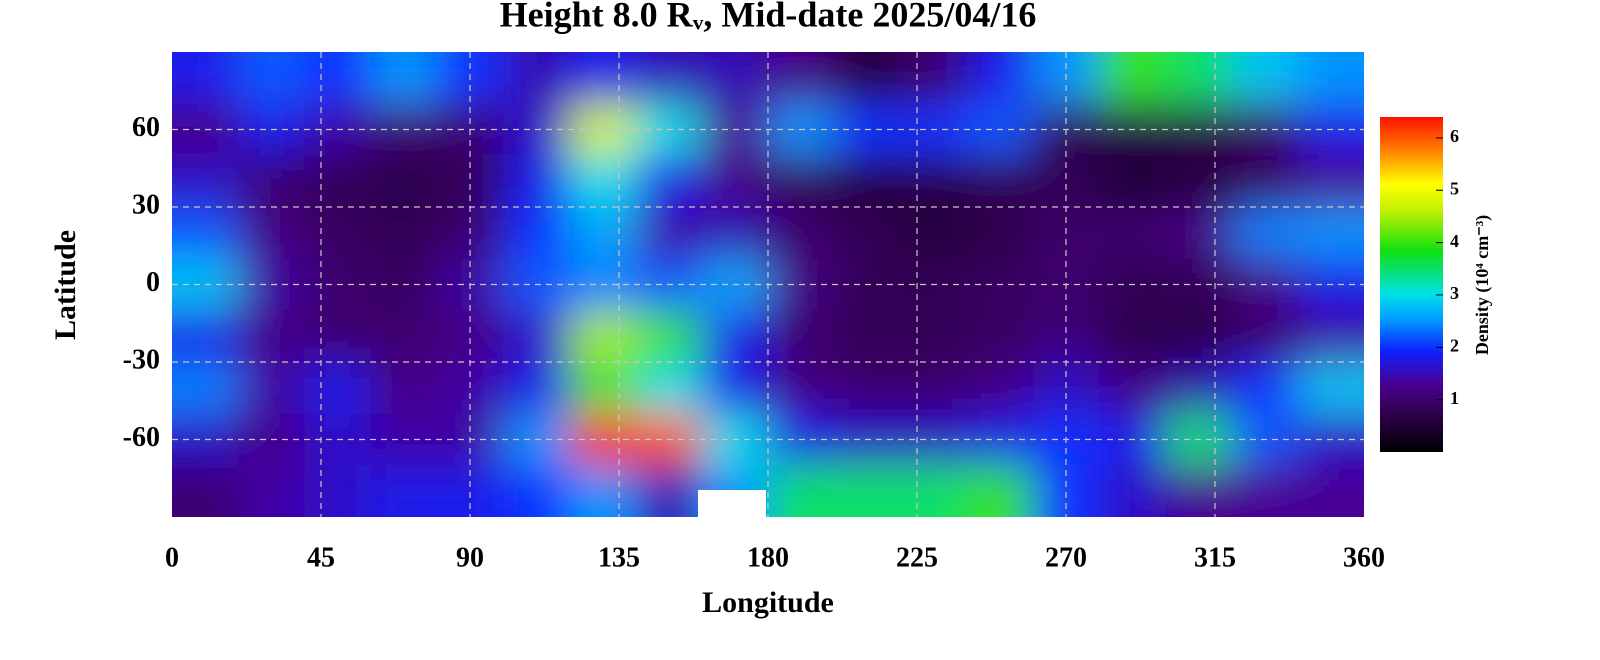  I want to click on y-axis-label: Latitude, so click(65, 285).